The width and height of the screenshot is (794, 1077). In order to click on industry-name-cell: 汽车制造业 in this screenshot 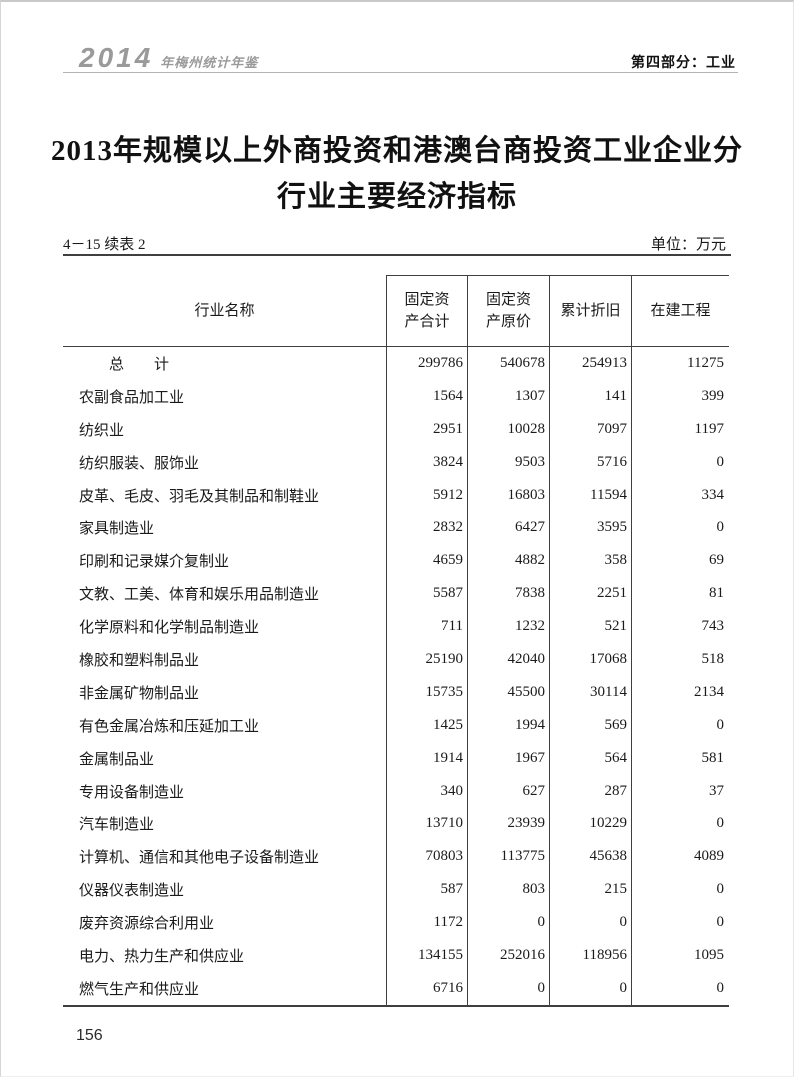, I will do `click(225, 824)`.